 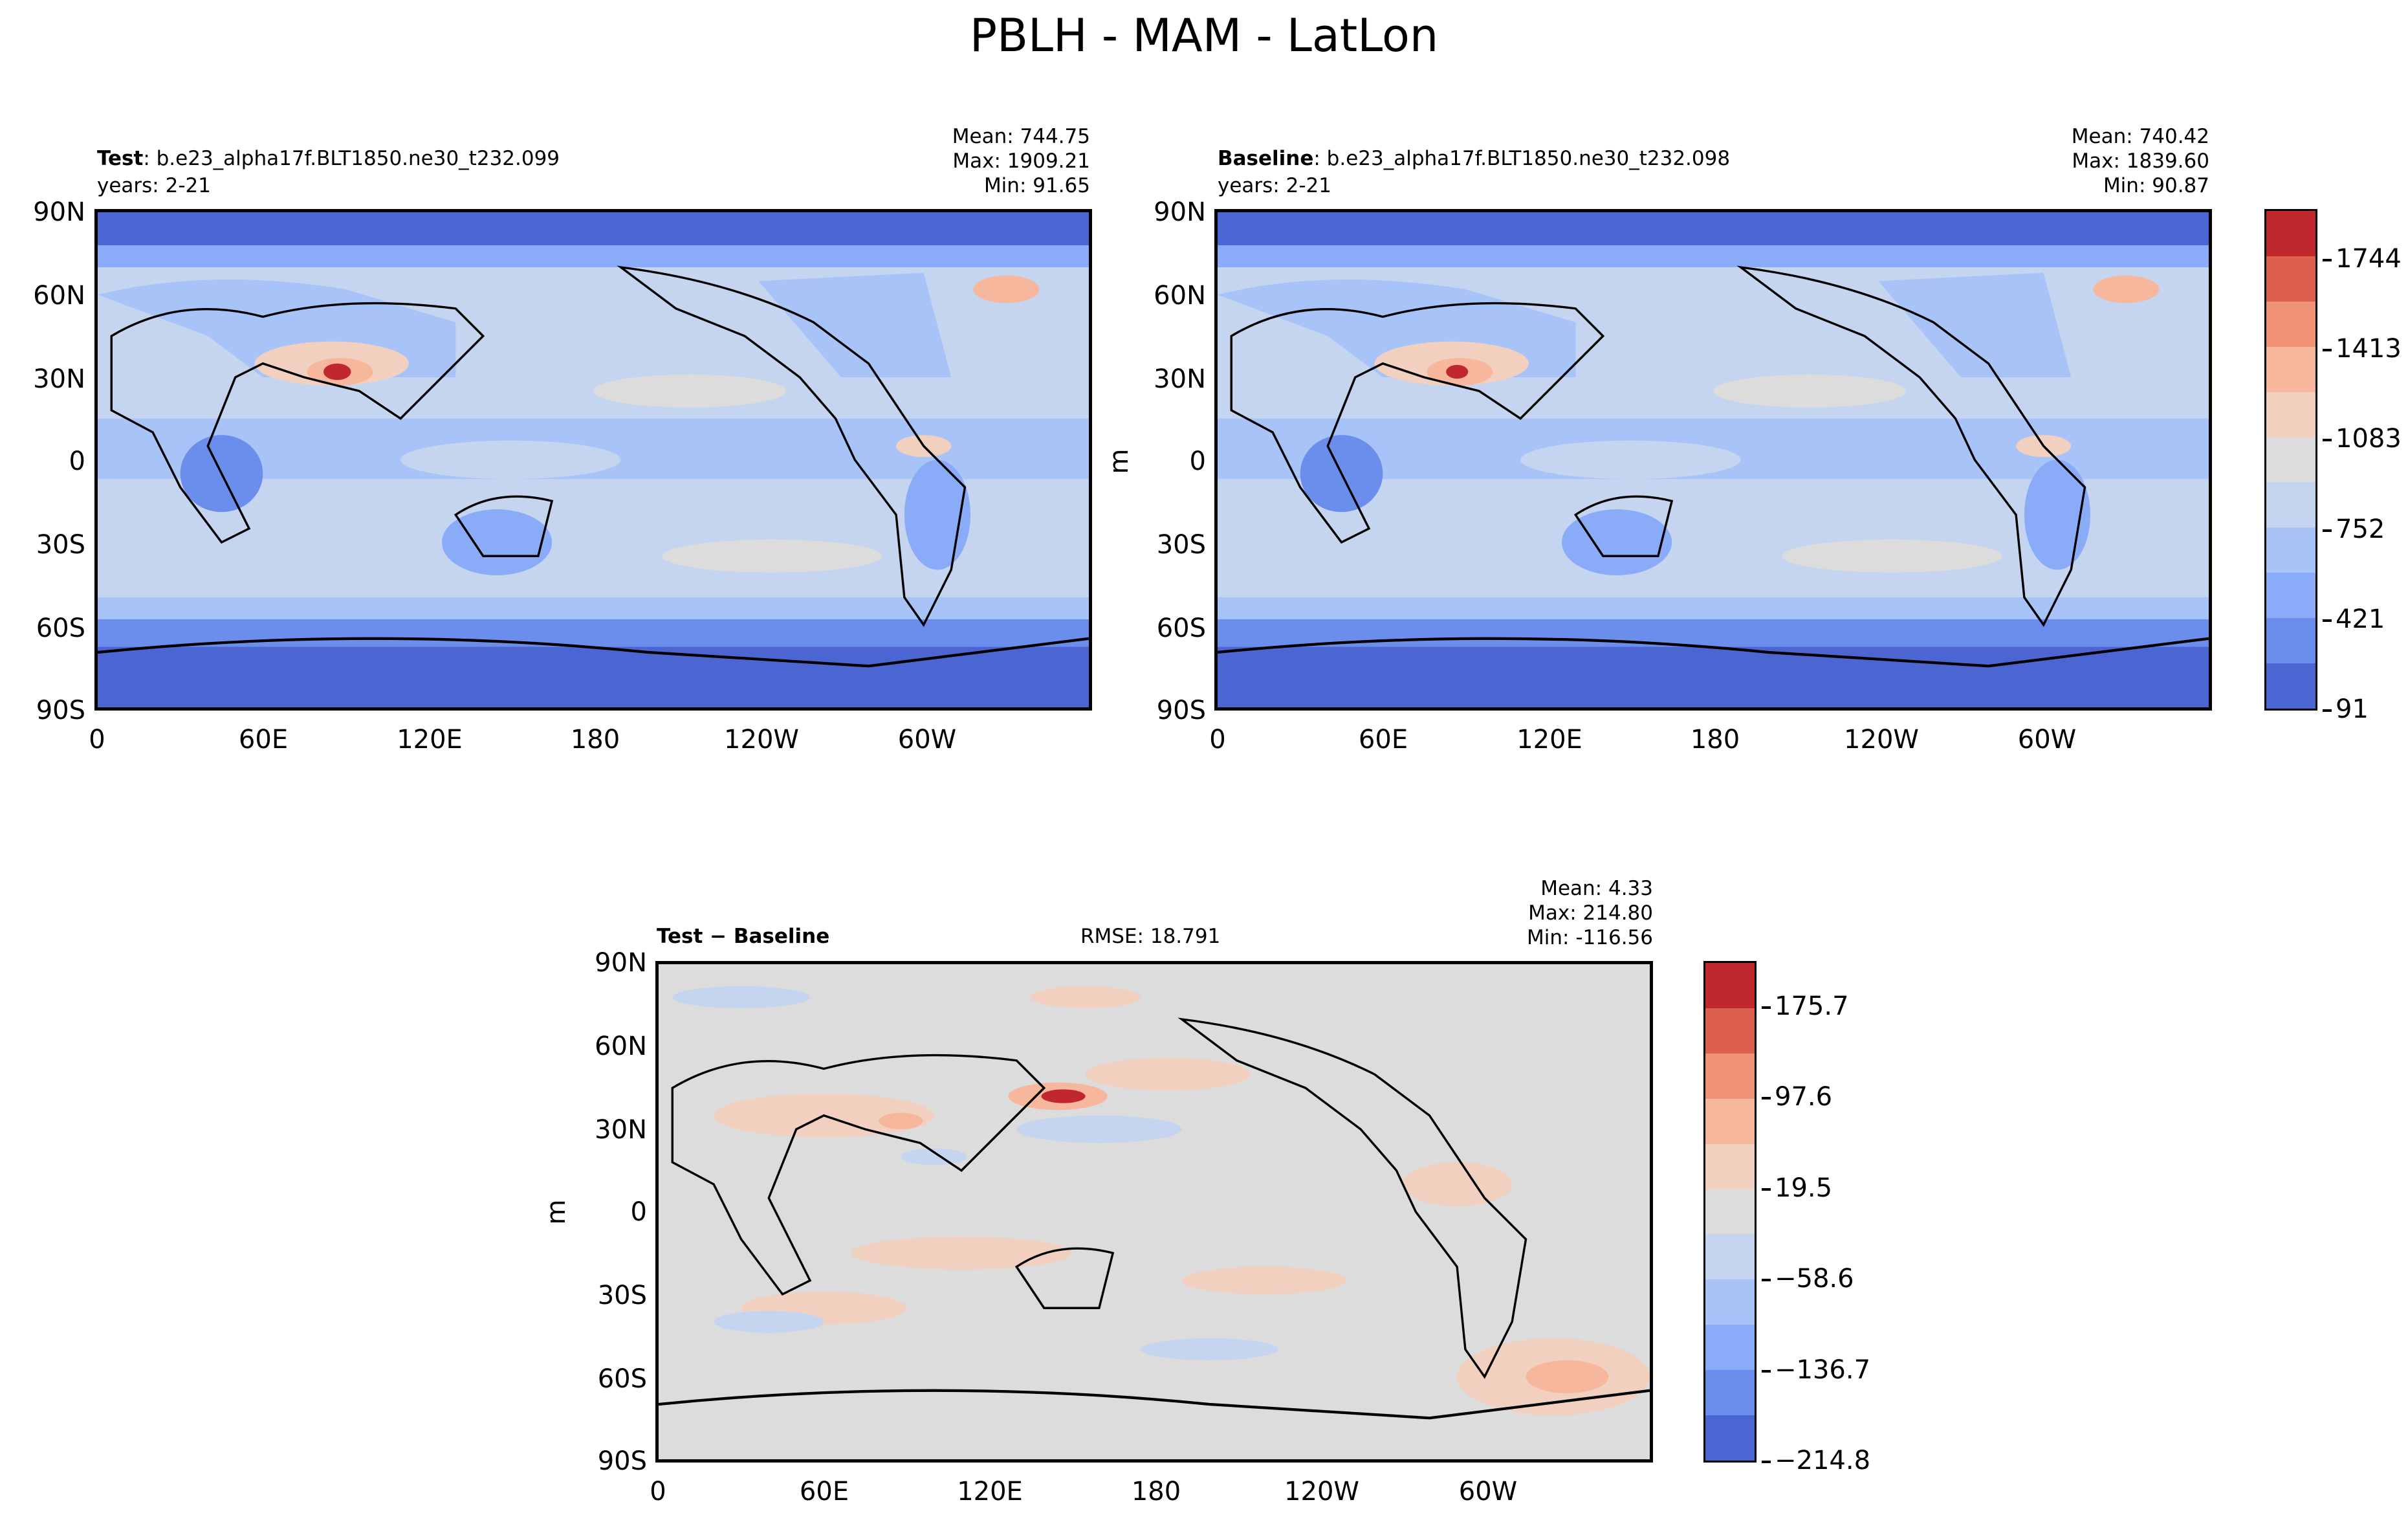 What do you see at coordinates (1021, 161) in the screenshot?
I see `test-stat-max: Max: 1909.21` at bounding box center [1021, 161].